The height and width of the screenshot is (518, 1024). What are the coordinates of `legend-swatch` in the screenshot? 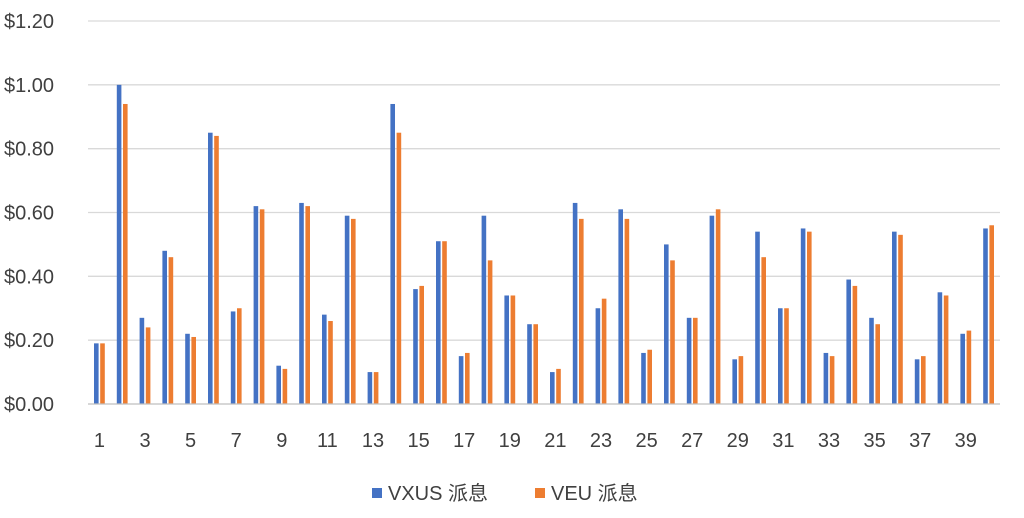 It's located at (540, 493).